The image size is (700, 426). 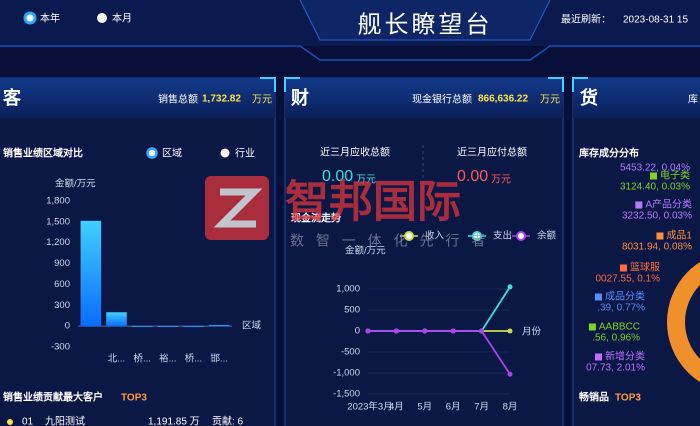 What do you see at coordinates (547, 236) in the screenshot?
I see `legend-label: 余额` at bounding box center [547, 236].